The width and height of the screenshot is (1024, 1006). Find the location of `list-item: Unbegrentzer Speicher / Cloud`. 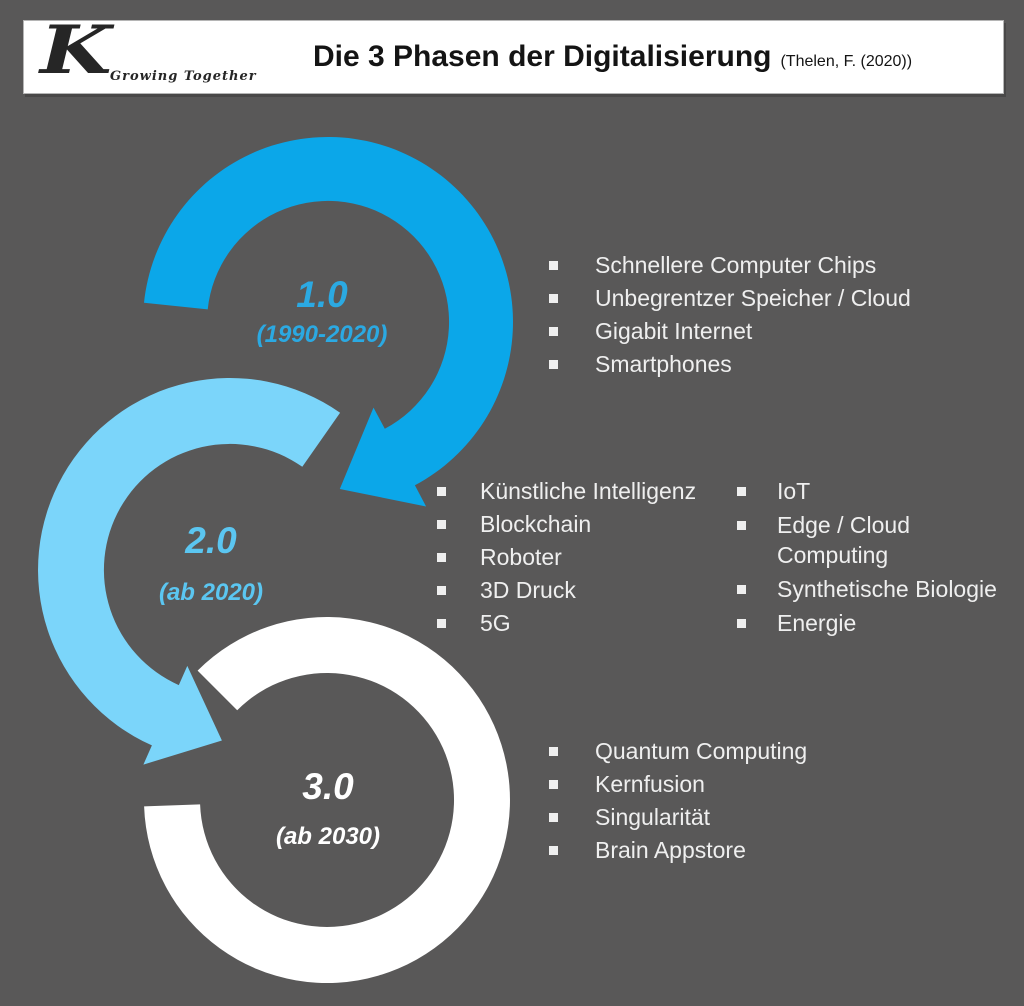

list-item: Unbegrentzer Speicher / Cloud is located at coordinates (769, 298).